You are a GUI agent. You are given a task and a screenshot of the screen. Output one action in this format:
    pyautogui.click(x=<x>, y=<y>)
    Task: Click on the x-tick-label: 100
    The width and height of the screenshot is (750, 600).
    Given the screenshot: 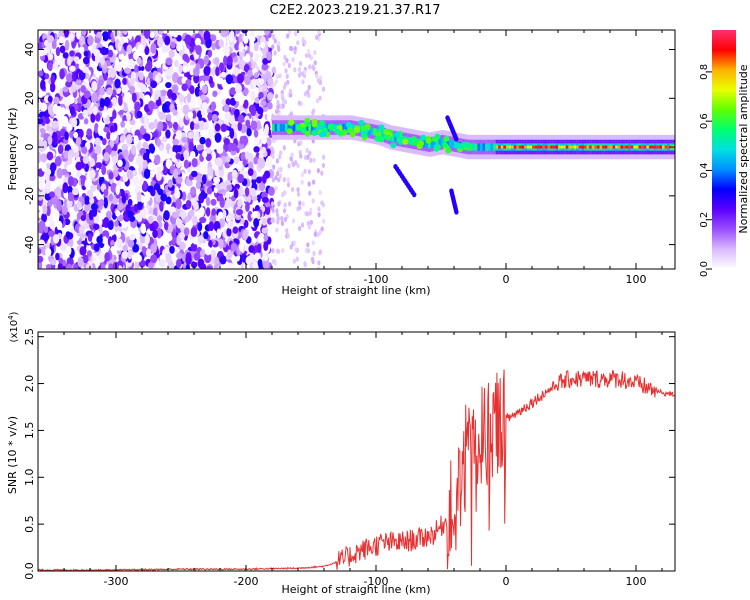 What is the action you would take?
    pyautogui.click(x=636, y=279)
    